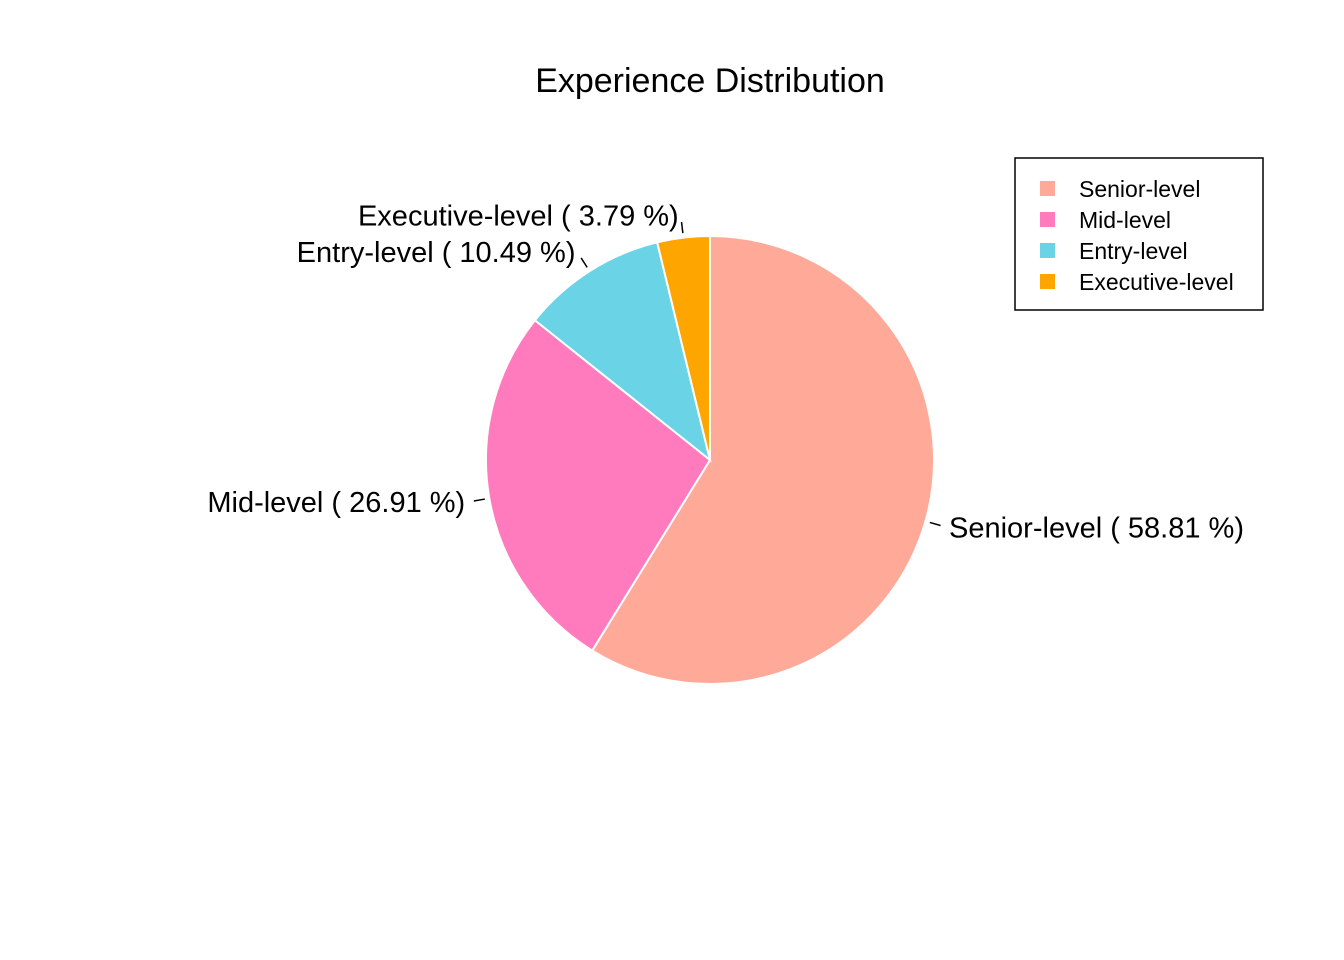  What do you see at coordinates (1047, 219) in the screenshot?
I see `legend-key-mid-level` at bounding box center [1047, 219].